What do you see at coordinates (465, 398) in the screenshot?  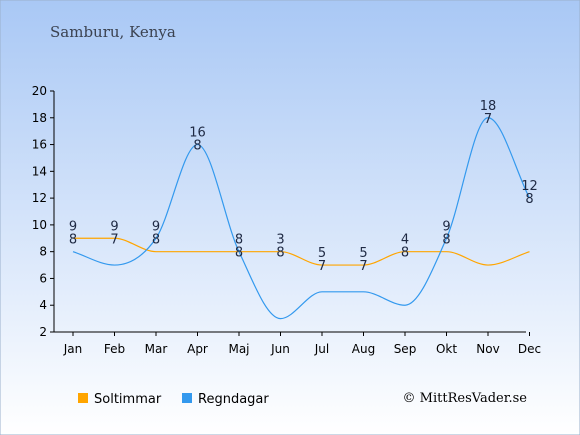 I see `credit-text: © MittResVader.se` at bounding box center [465, 398].